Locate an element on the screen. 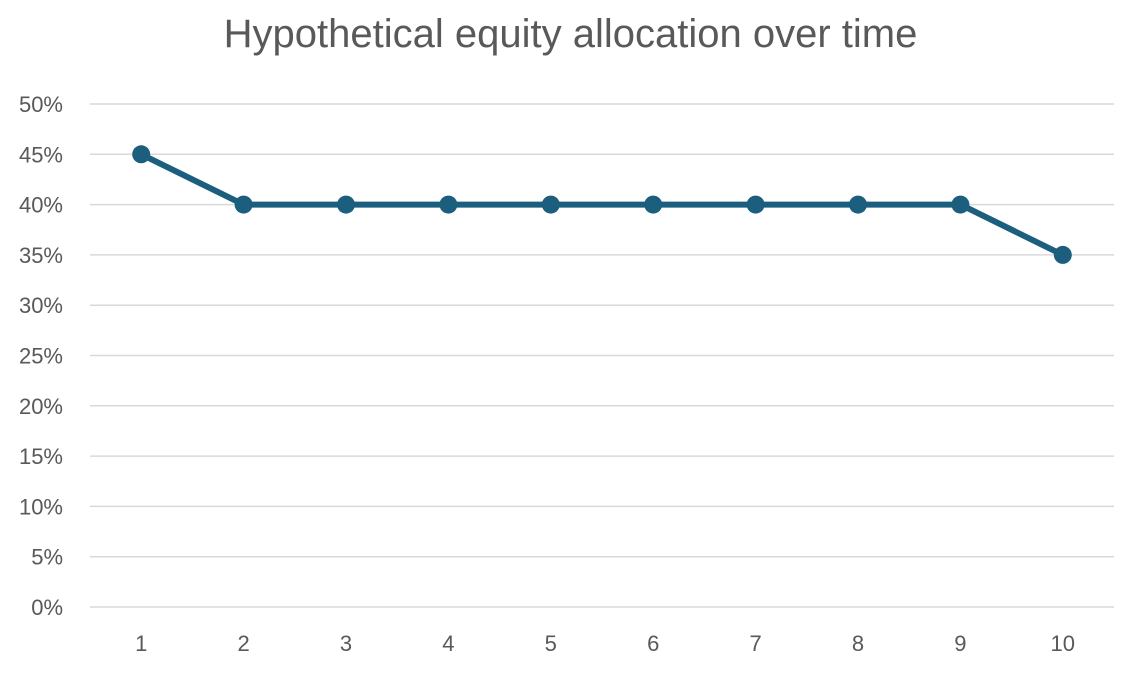 This screenshot has height=685, width=1141. y-tick-label: 20% is located at coordinates (41, 406).